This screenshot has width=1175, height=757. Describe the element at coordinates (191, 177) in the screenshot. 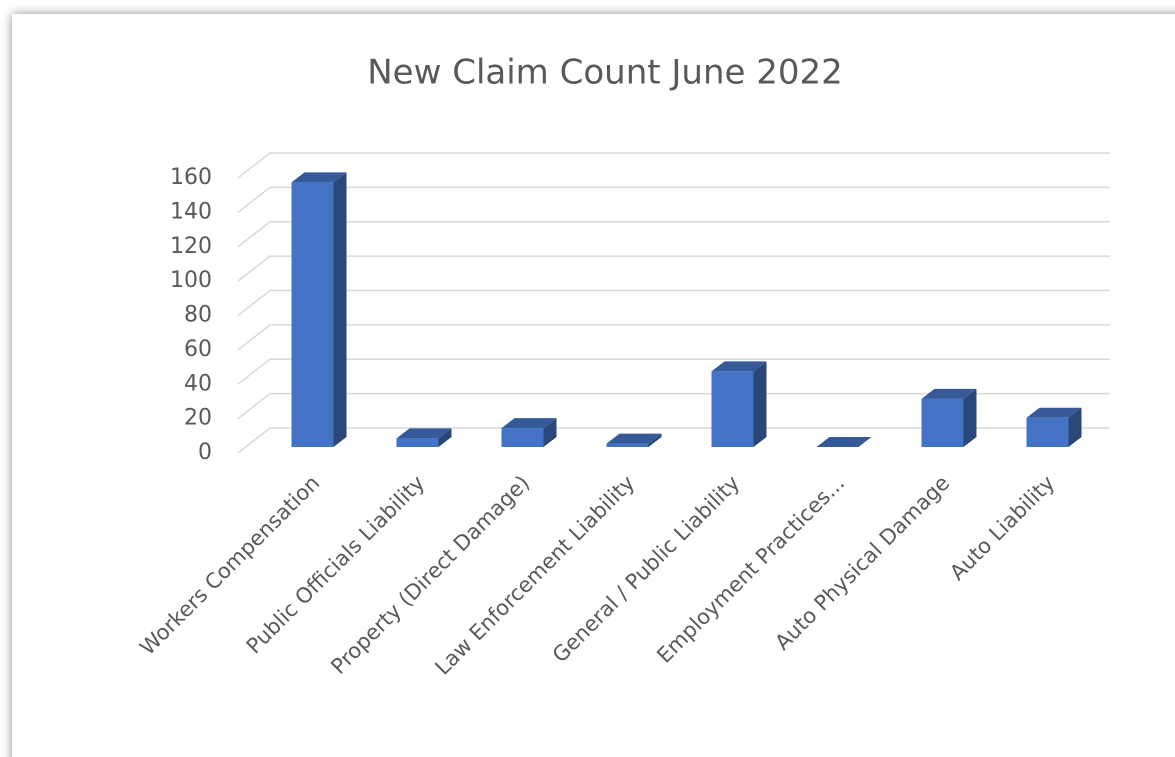

I see `y-tick-label: 160` at that location.